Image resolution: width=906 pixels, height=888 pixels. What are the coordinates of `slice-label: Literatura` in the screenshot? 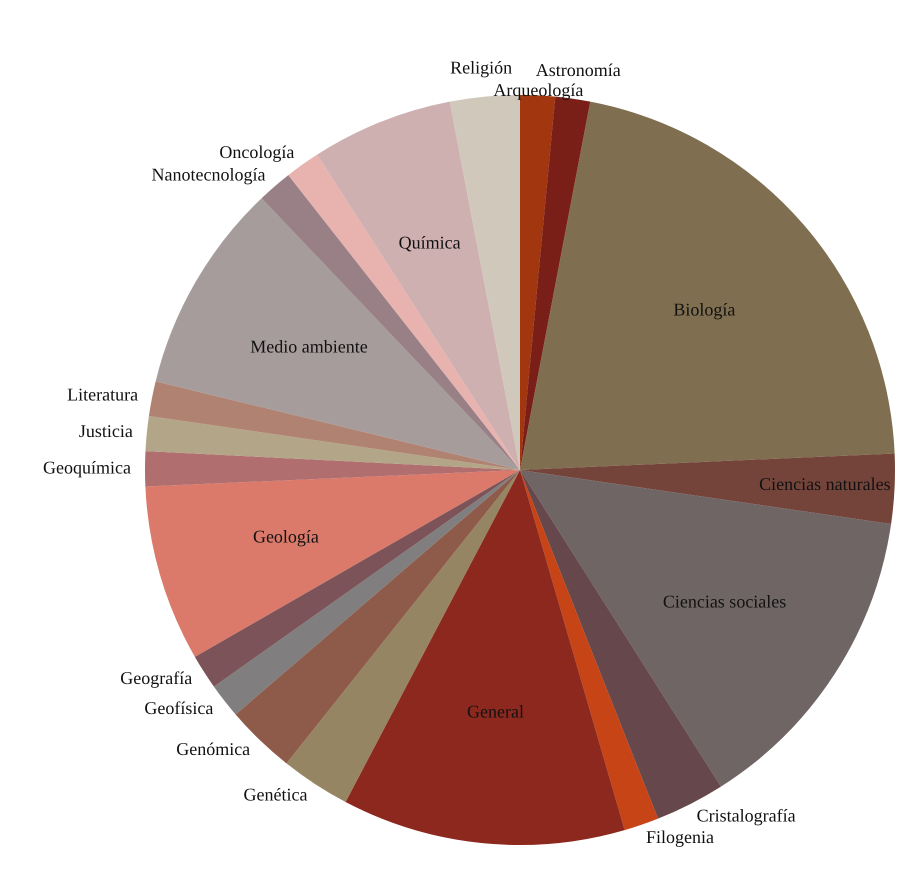 It's located at (102, 394).